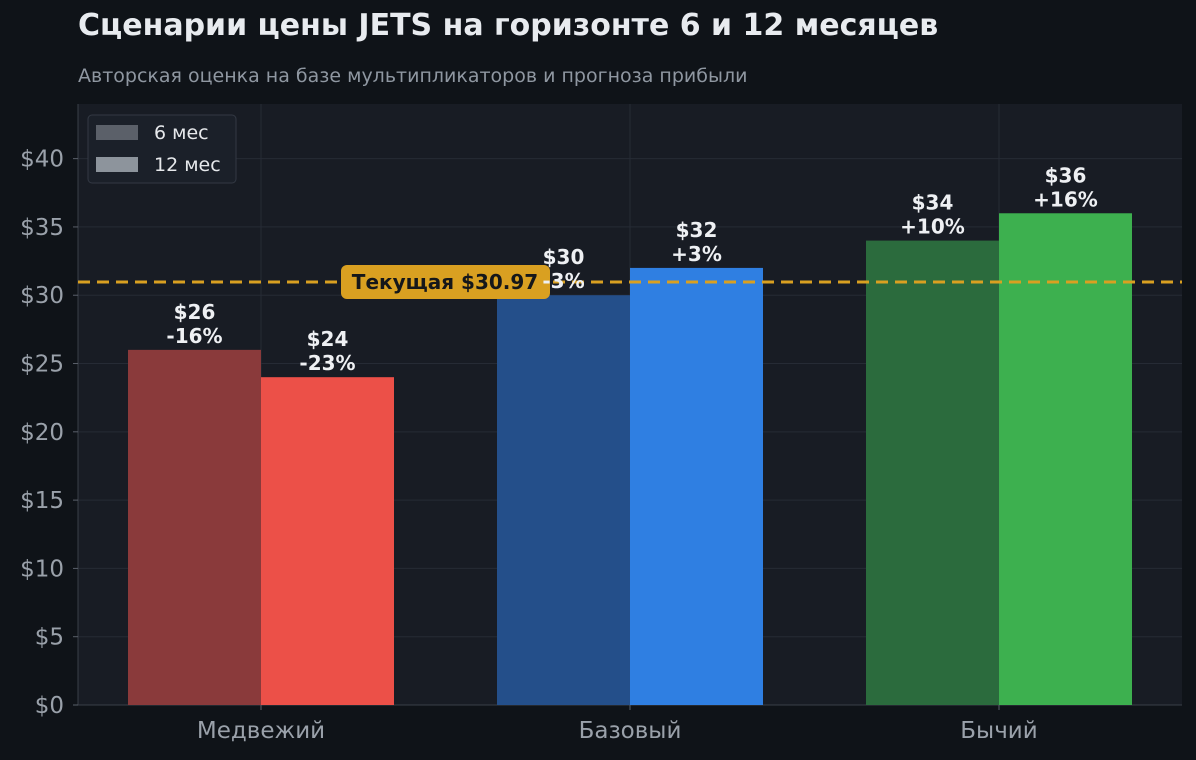  What do you see at coordinates (49, 411) in the screenshot?
I see `y-axis: $0 $5 $10 $15 $20 $25 $30 $35 $40` at bounding box center [49, 411].